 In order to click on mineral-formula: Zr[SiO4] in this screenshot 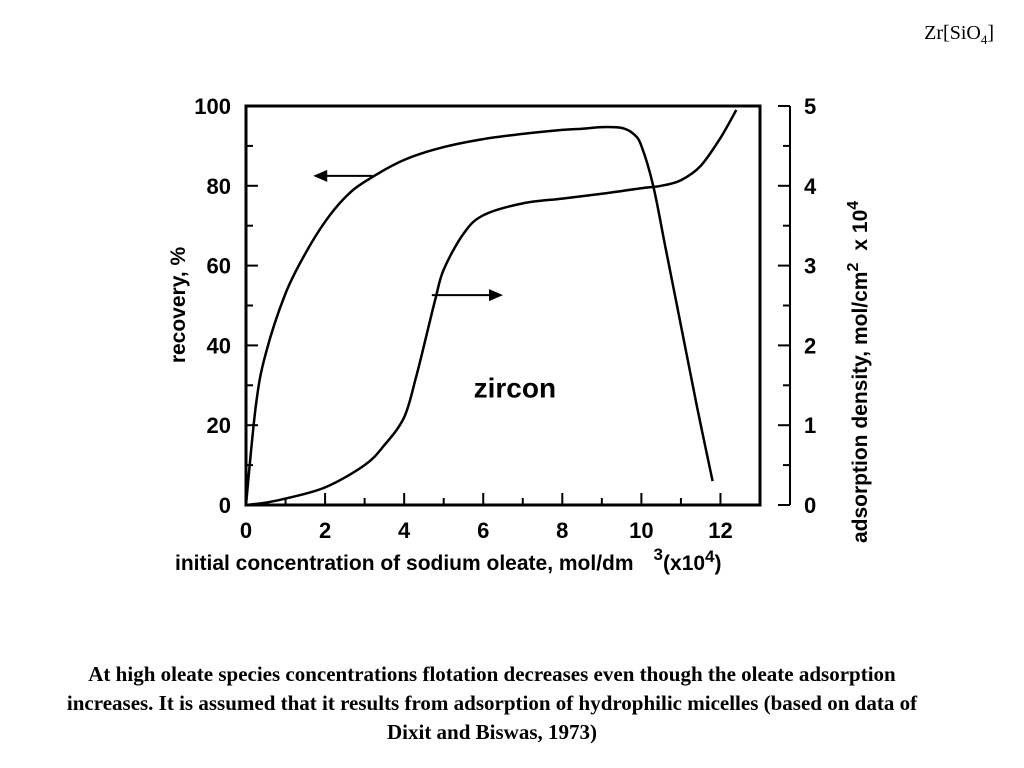, I will do `click(959, 34)`.